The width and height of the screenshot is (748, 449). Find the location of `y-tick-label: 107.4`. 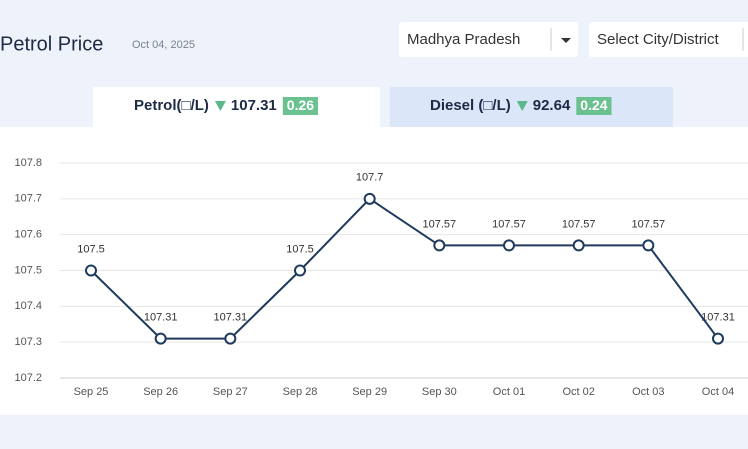

y-tick-label: 107.4 is located at coordinates (28, 306).